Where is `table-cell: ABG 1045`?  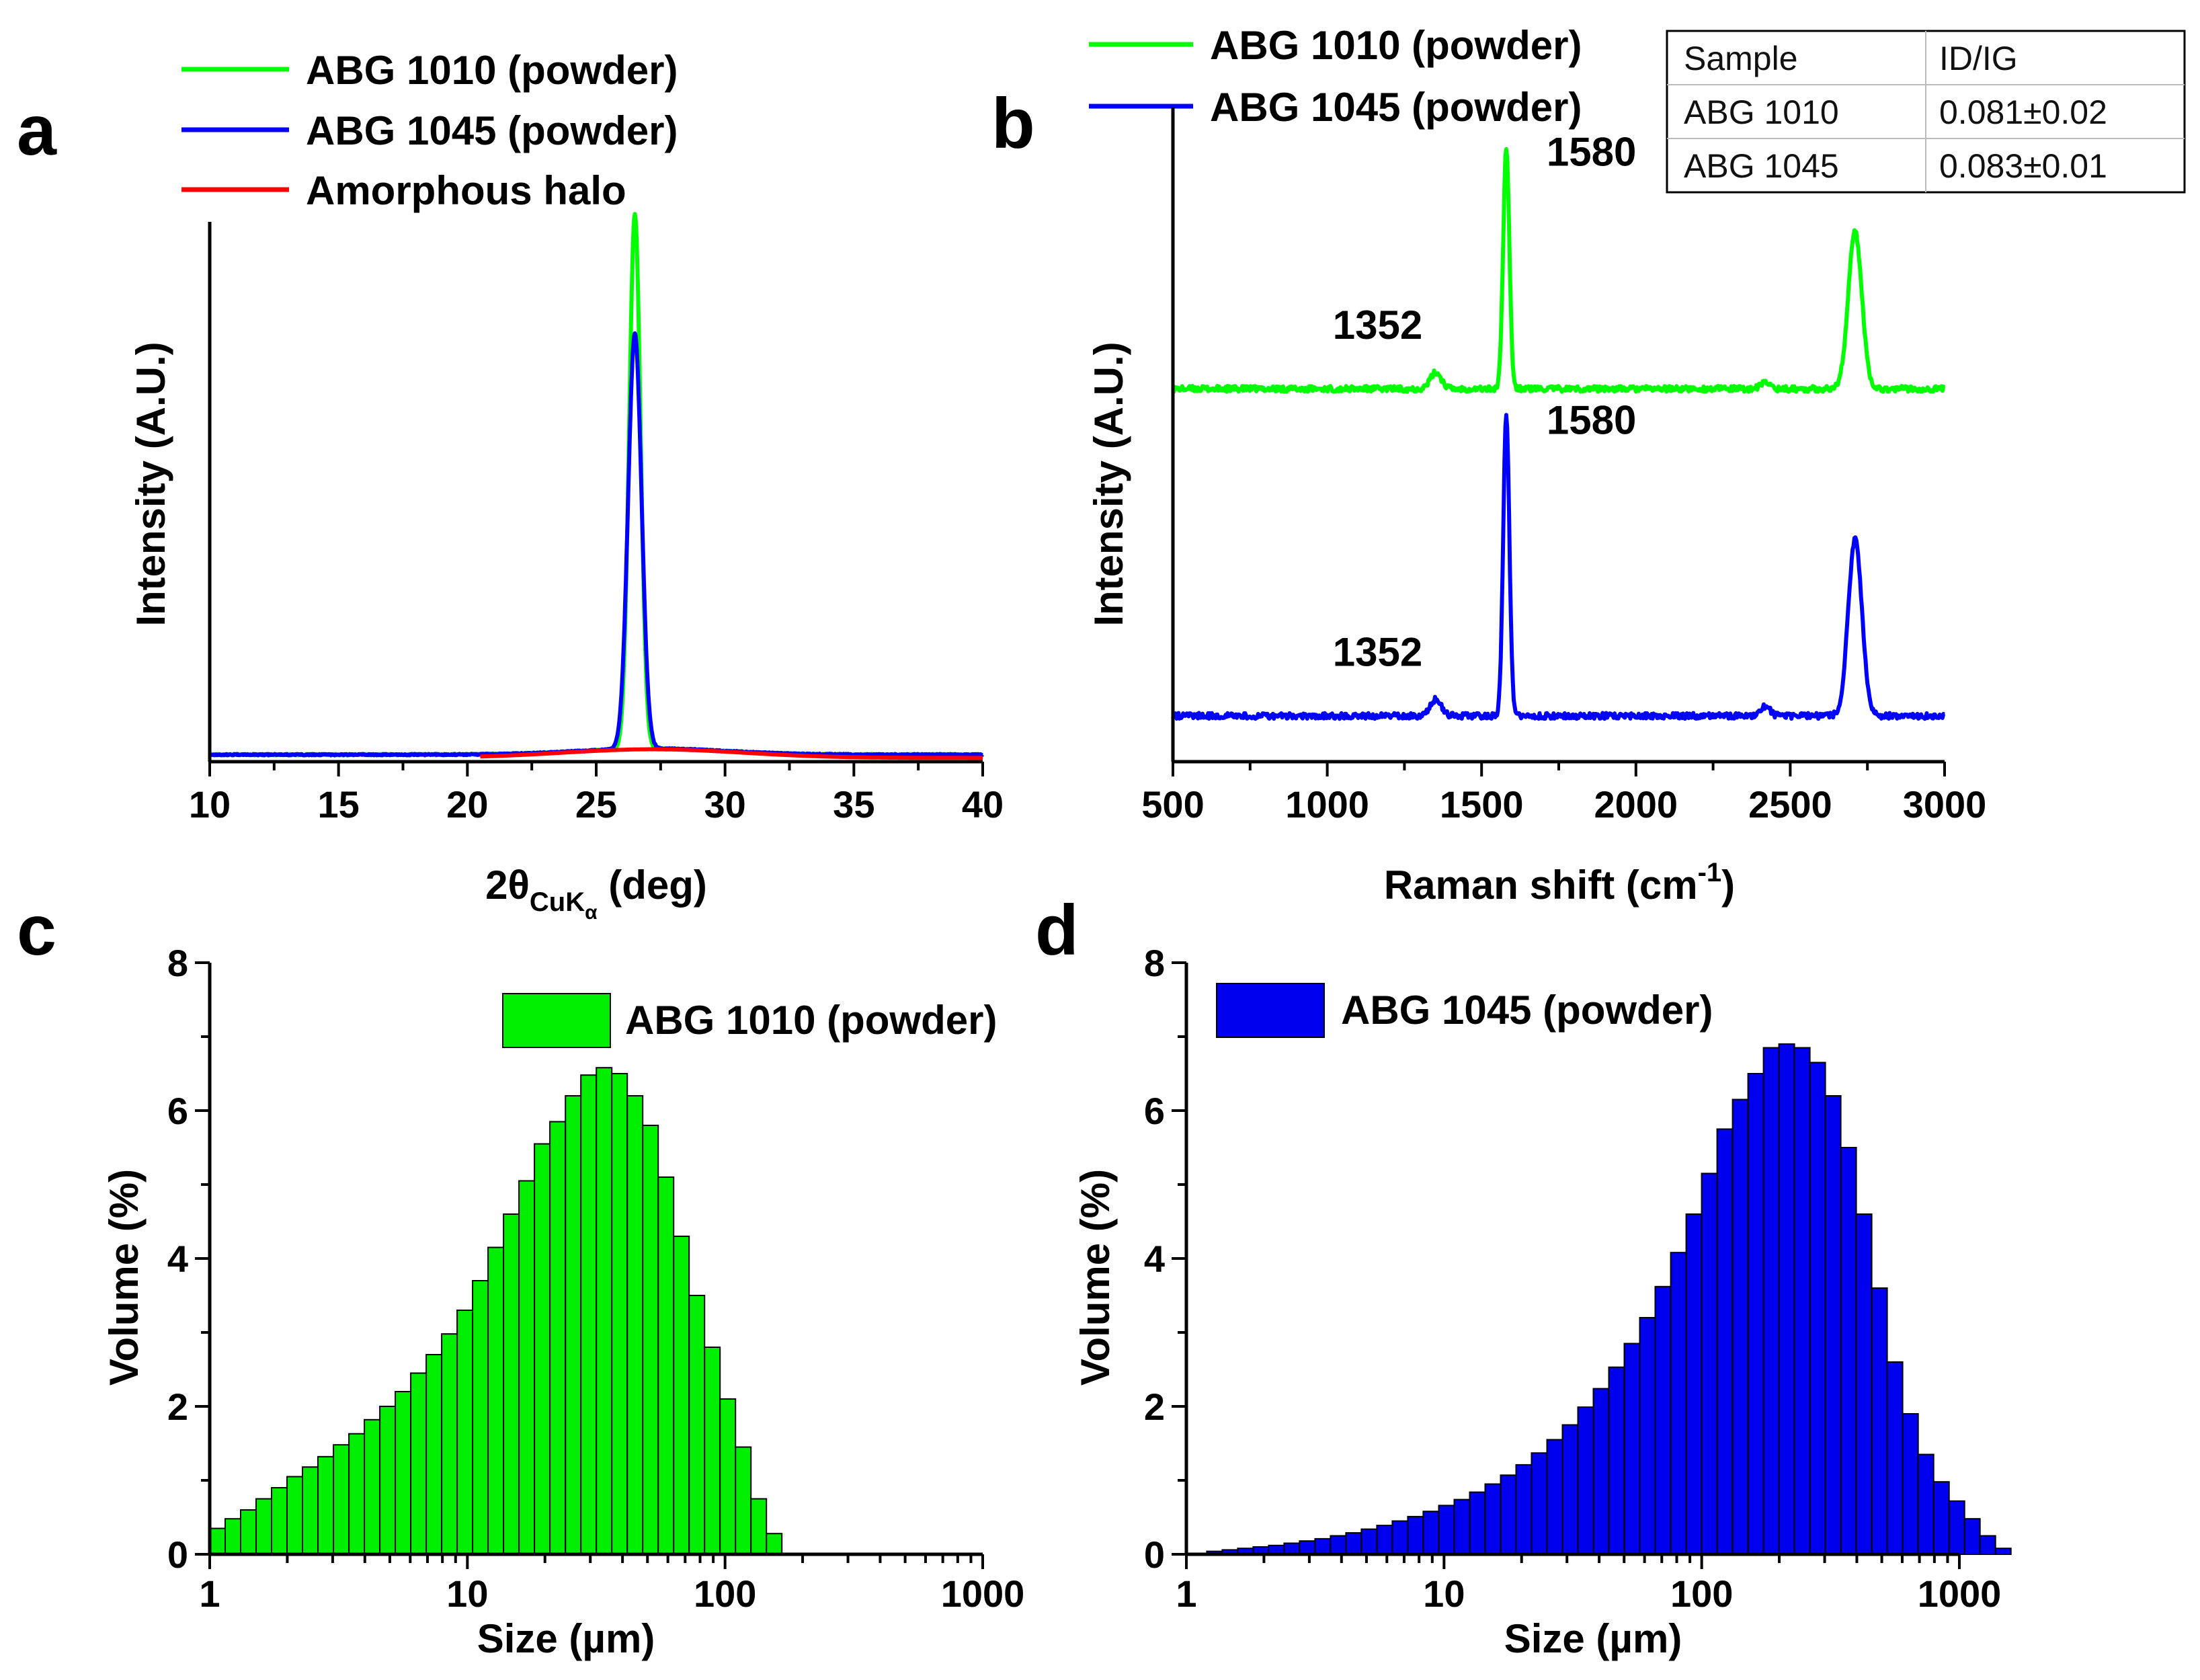
table-cell: ABG 1045 is located at coordinates (1761, 166).